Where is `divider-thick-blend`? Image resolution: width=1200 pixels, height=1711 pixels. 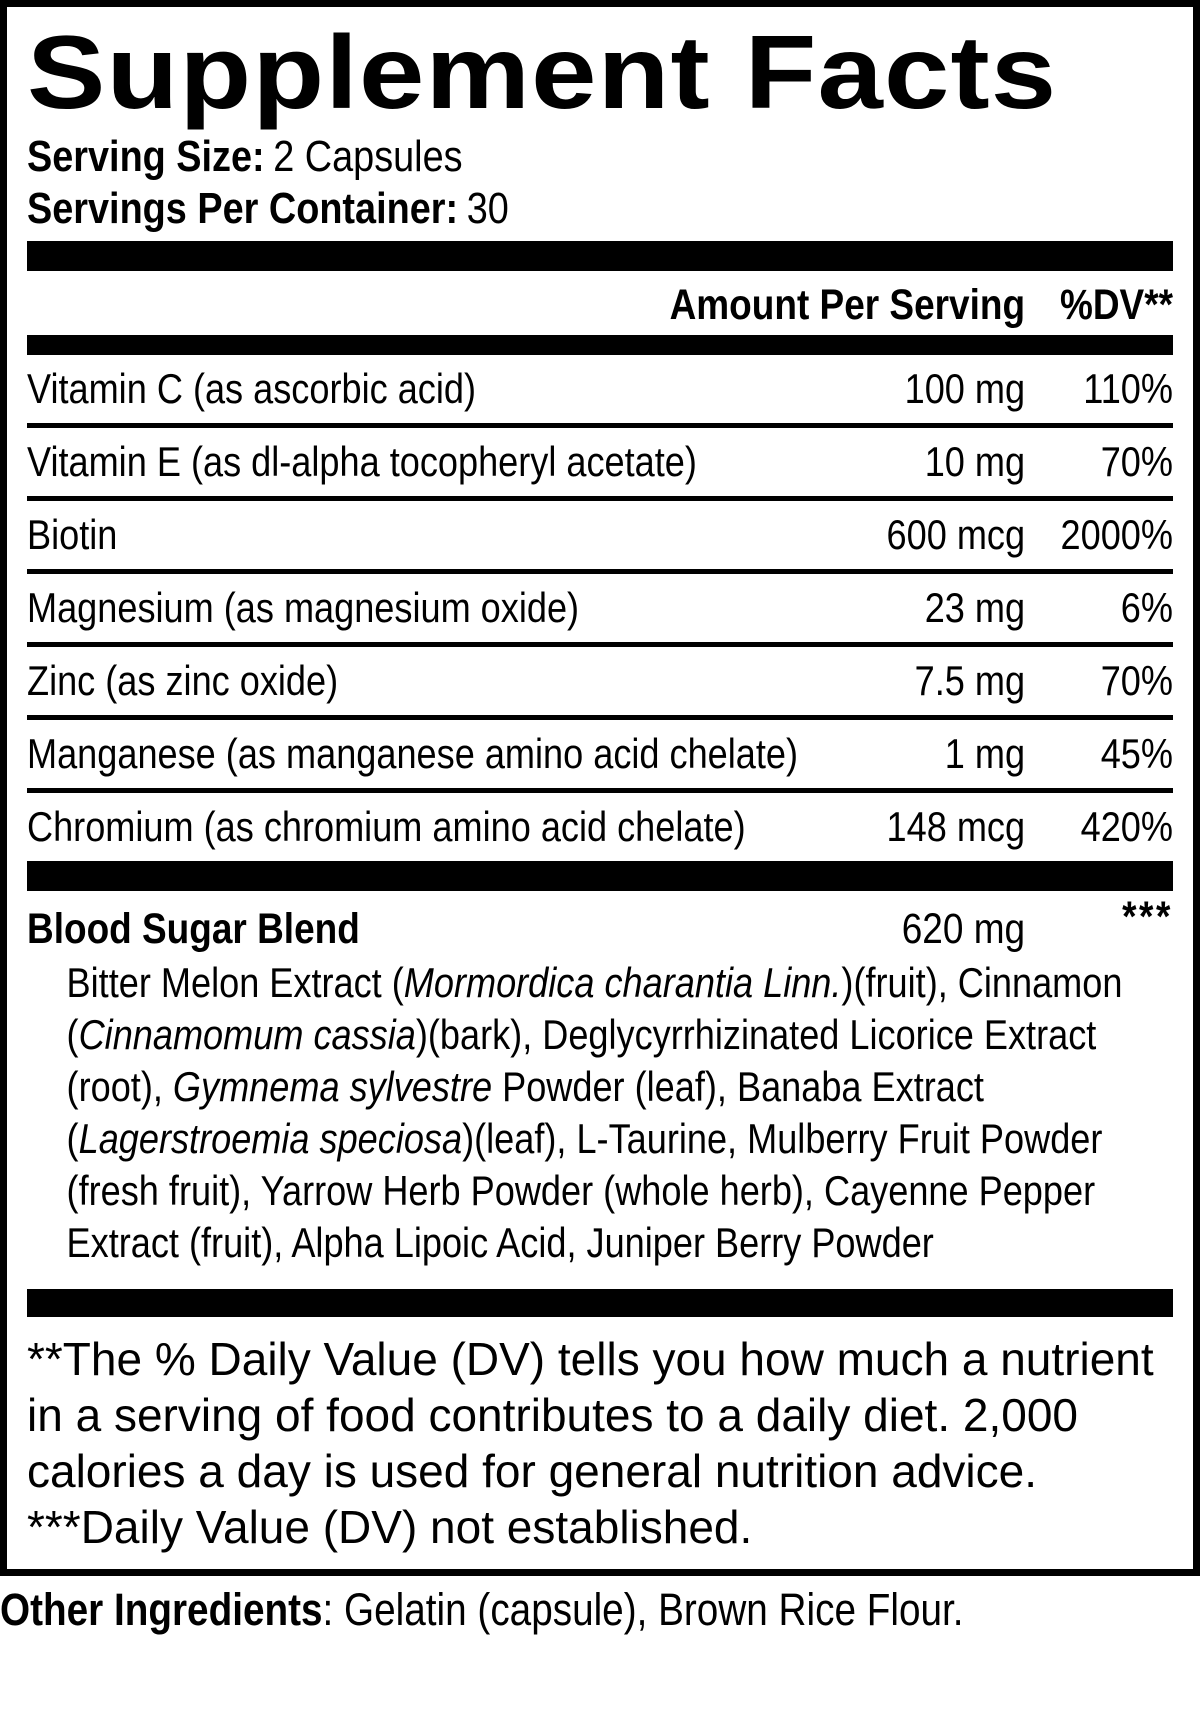 divider-thick-blend is located at coordinates (600, 876).